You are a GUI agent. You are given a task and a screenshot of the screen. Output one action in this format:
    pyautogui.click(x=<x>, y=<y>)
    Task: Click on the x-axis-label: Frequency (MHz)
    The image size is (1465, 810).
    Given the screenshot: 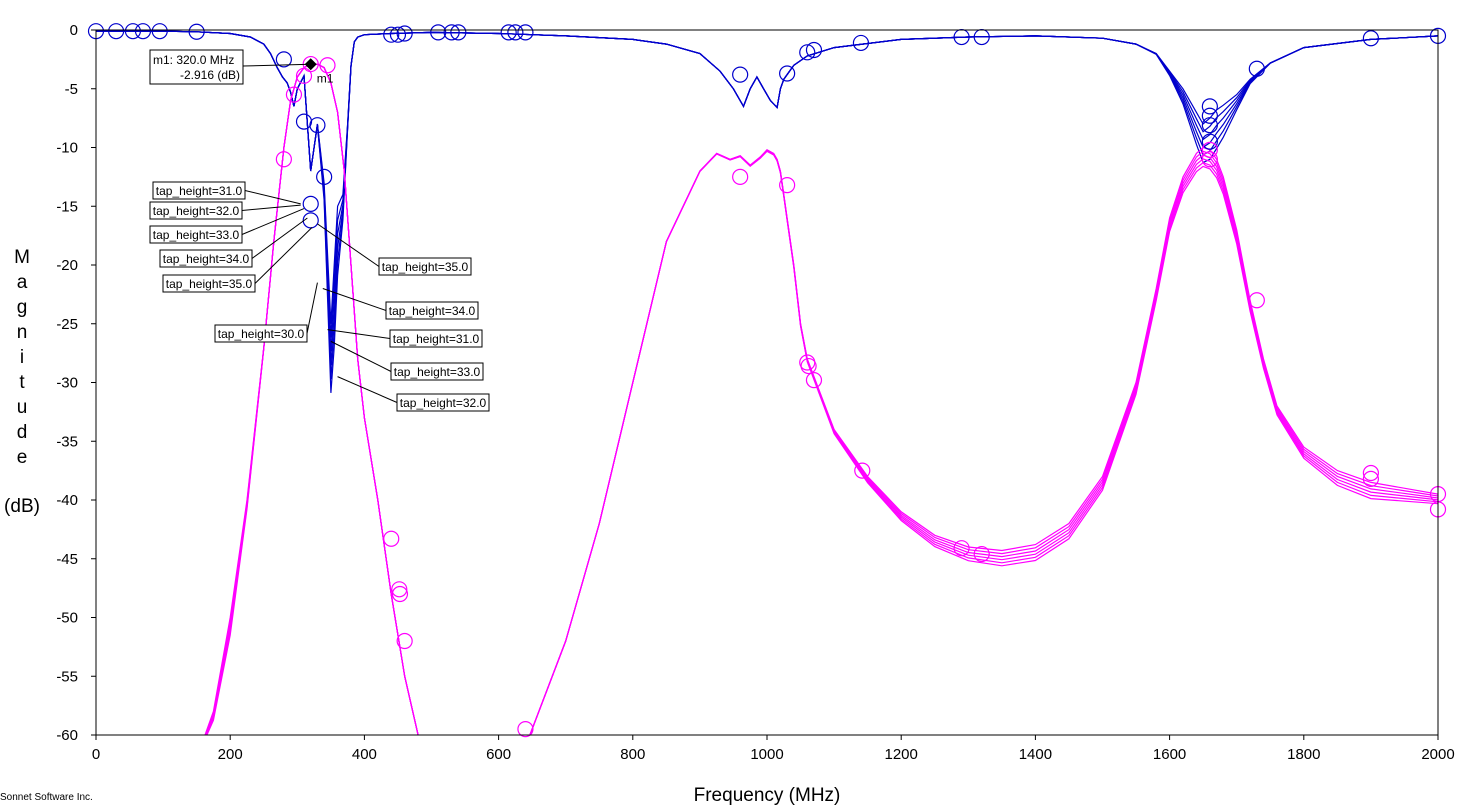 What is the action you would take?
    pyautogui.click(x=767, y=795)
    